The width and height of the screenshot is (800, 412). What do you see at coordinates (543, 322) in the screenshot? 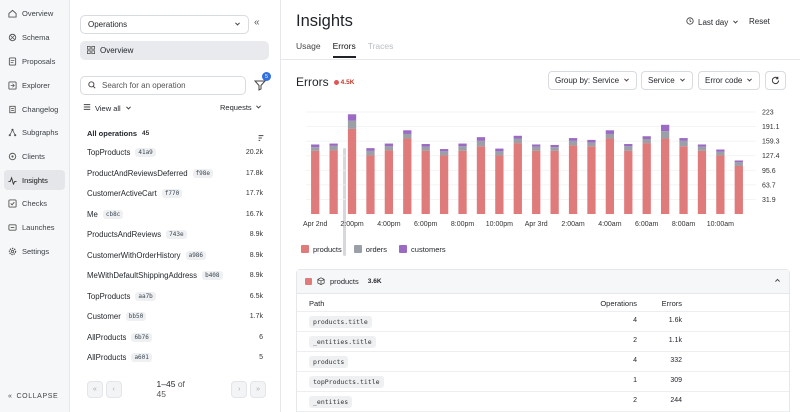
I see `table-row: products.title 4 1.6k` at bounding box center [543, 322].